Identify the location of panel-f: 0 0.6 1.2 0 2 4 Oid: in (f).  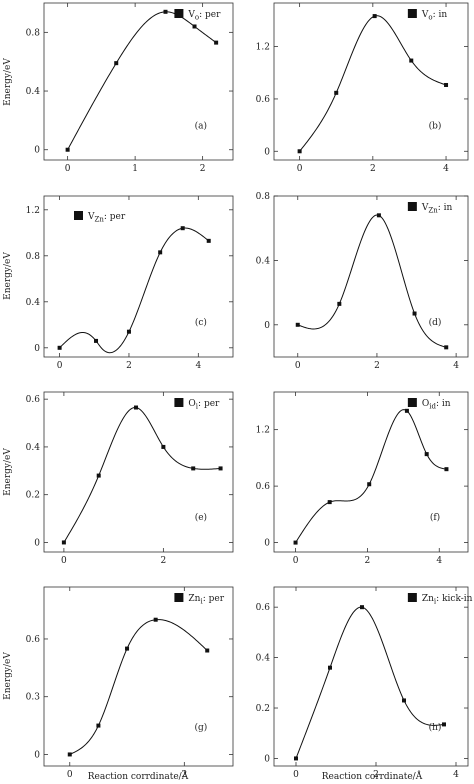
(362, 478).